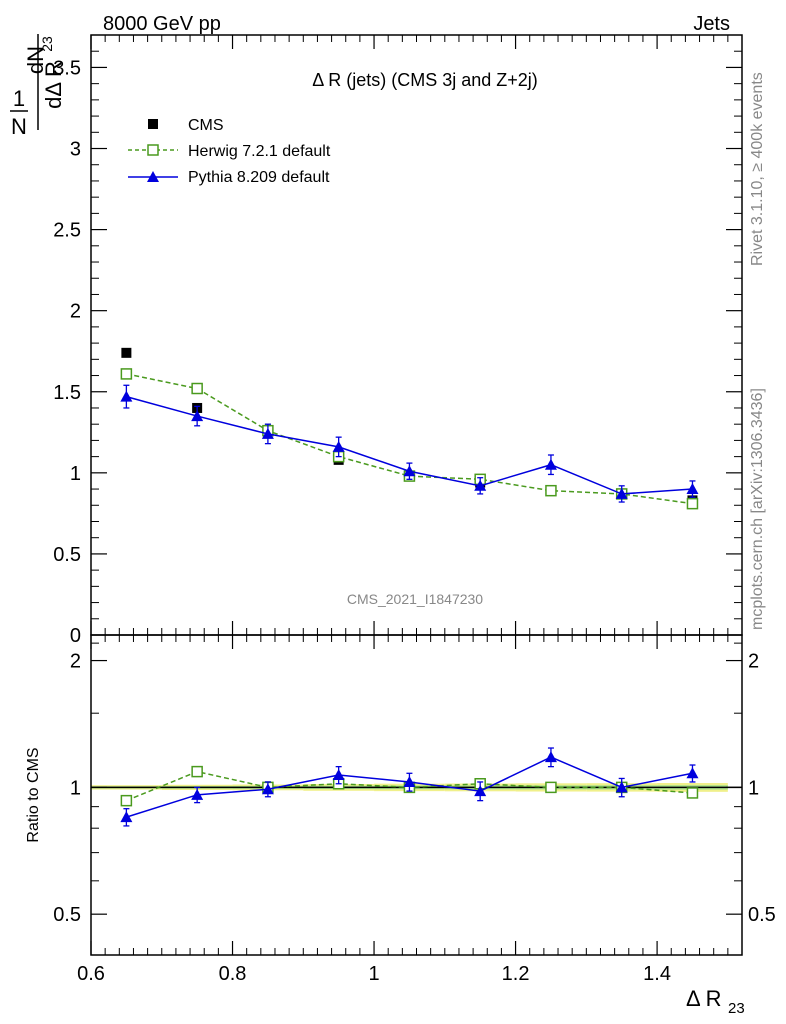 The width and height of the screenshot is (786, 1024). What do you see at coordinates (153, 150) in the screenshot?
I see `legend-herwig-marker` at bounding box center [153, 150].